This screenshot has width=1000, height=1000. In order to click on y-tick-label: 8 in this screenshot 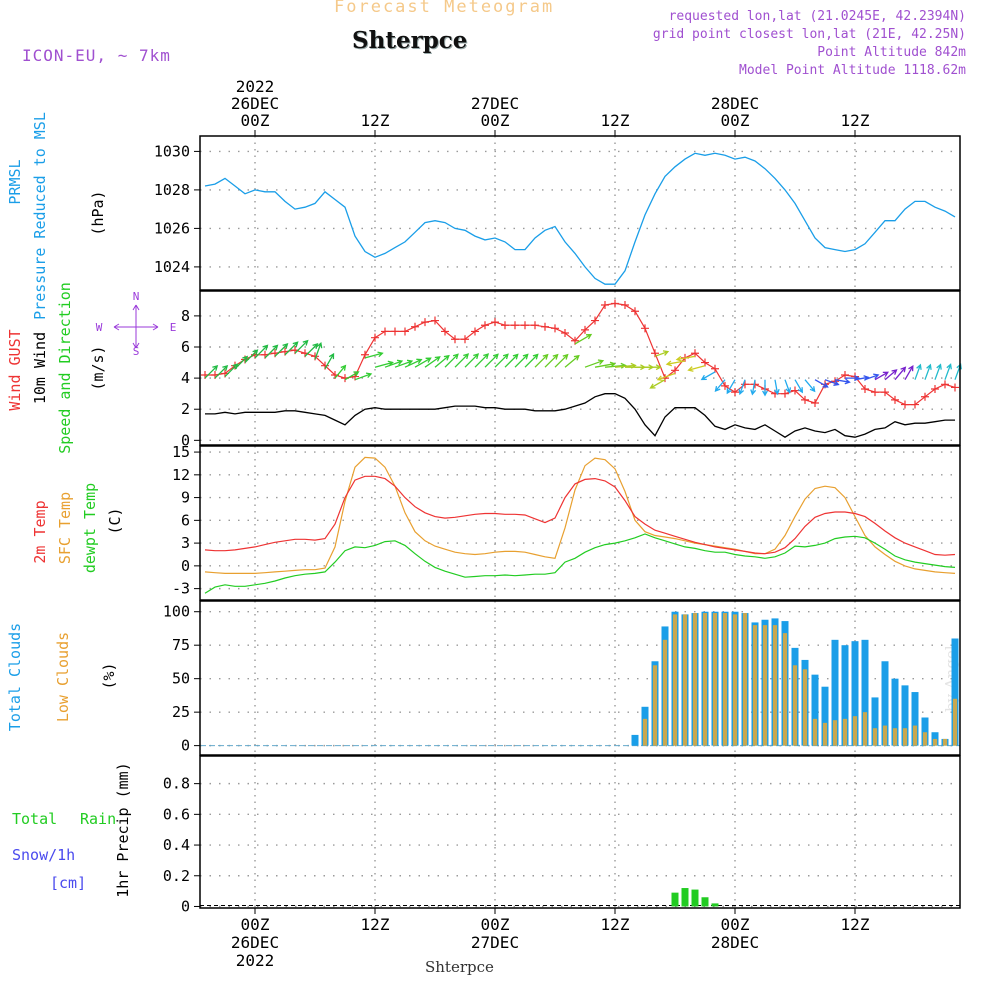, I will do `click(185, 316)`.